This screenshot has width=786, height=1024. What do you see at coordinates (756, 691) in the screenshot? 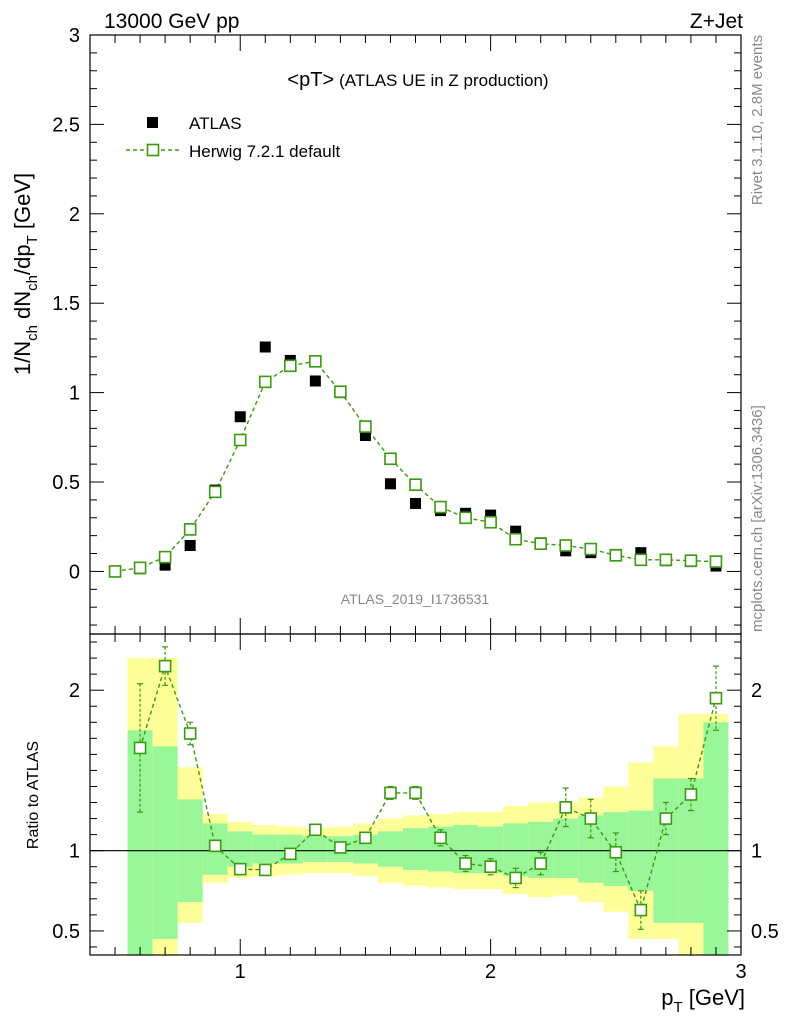
I see `ratio-y-tick-label-right: 2` at bounding box center [756, 691].